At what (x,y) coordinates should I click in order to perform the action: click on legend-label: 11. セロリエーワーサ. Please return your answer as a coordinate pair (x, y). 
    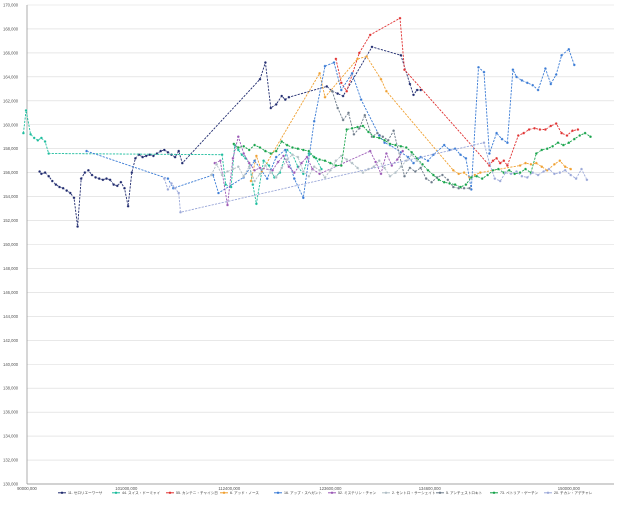
    Looking at the image, I should click on (85, 492).